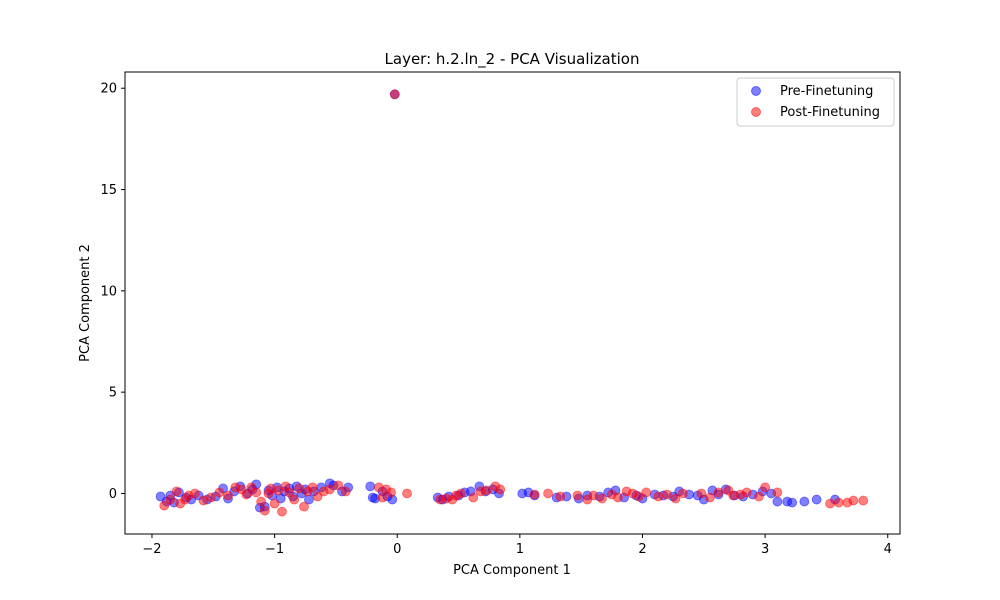 The height and width of the screenshot is (600, 1000). Describe the element at coordinates (397, 549) in the screenshot. I see `x-tick-label: 0` at that location.